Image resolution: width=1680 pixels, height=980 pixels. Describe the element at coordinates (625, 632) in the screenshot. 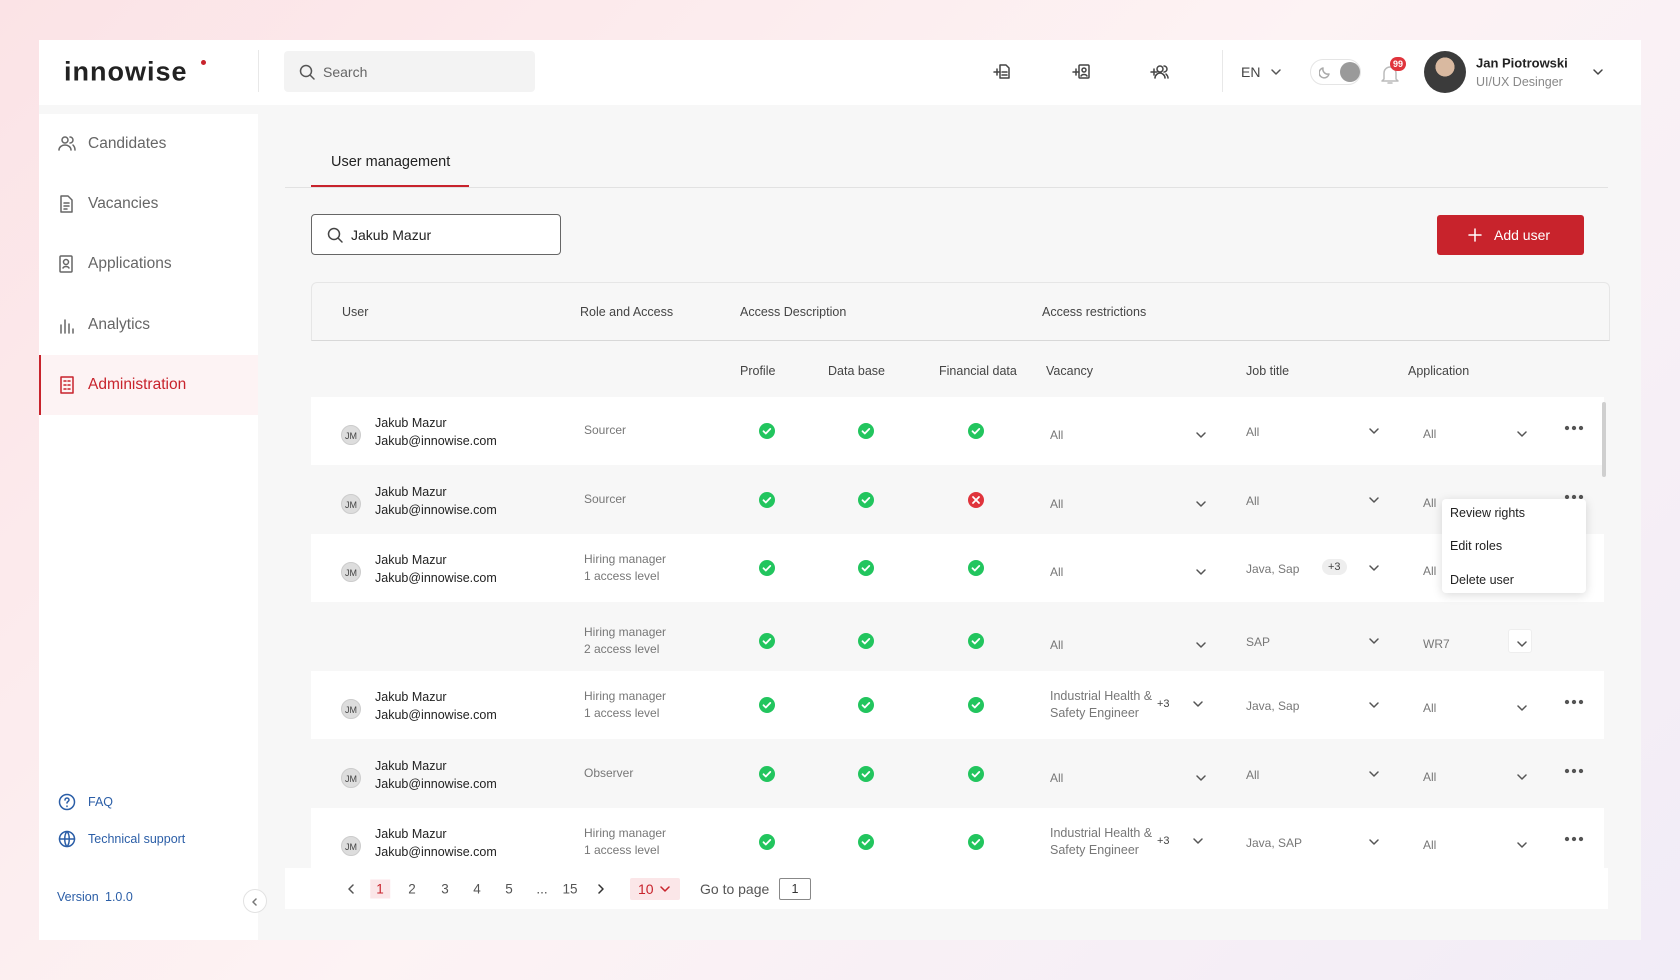

I see `user-role: Hiring manager` at that location.